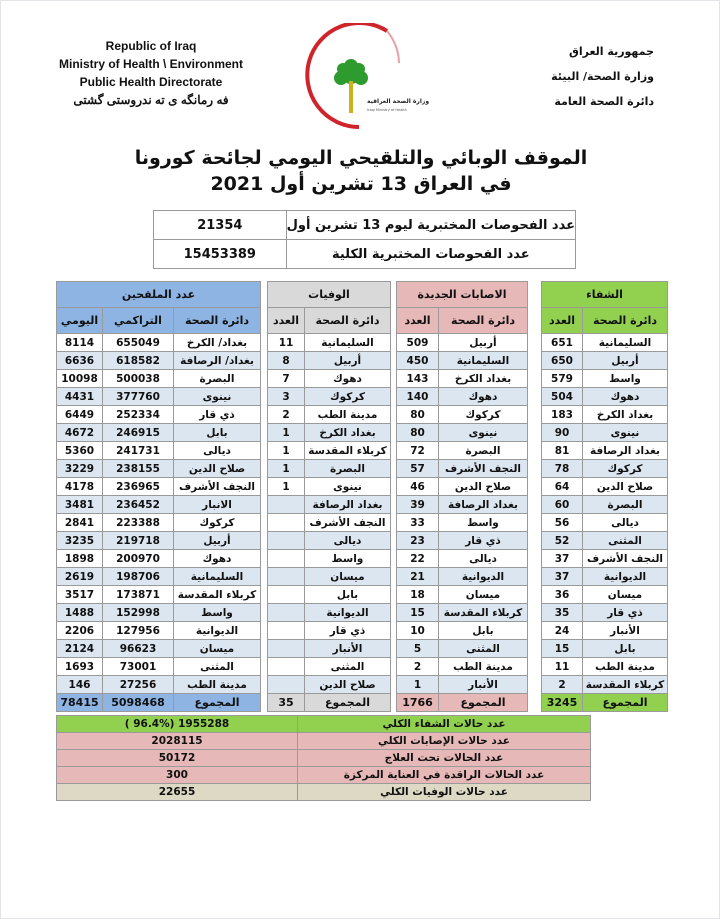 This screenshot has height=919, width=720. Describe the element at coordinates (158, 630) in the screenshot. I see `table-row: الديوانية 127956 2206` at that location.